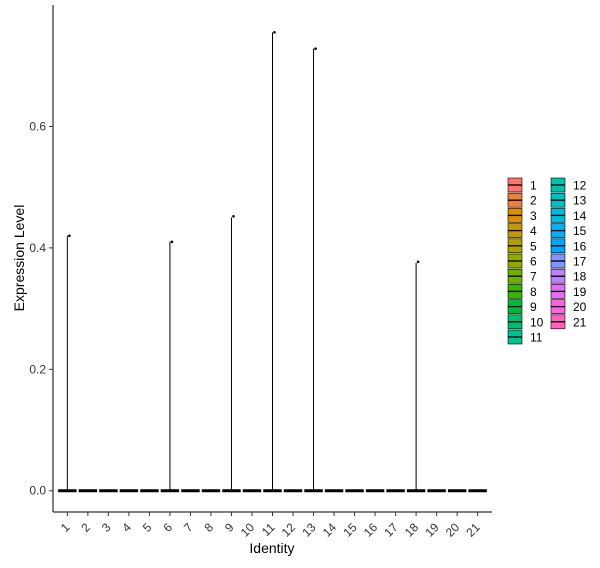  What do you see at coordinates (85, 527) in the screenshot?
I see `x-tick-label: 2` at bounding box center [85, 527].